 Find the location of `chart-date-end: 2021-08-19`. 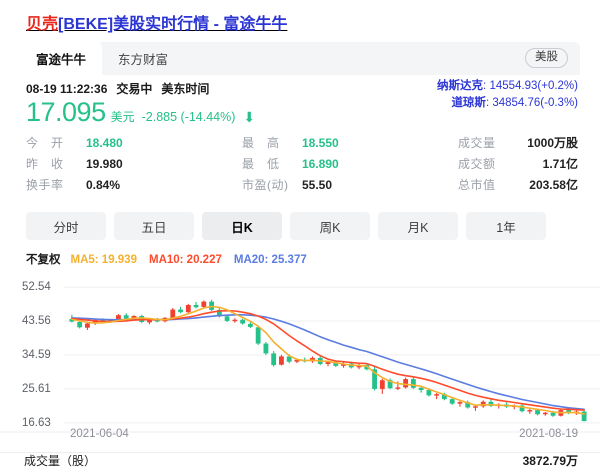

chart-date-end: 2021-08-19 is located at coordinates (548, 434).